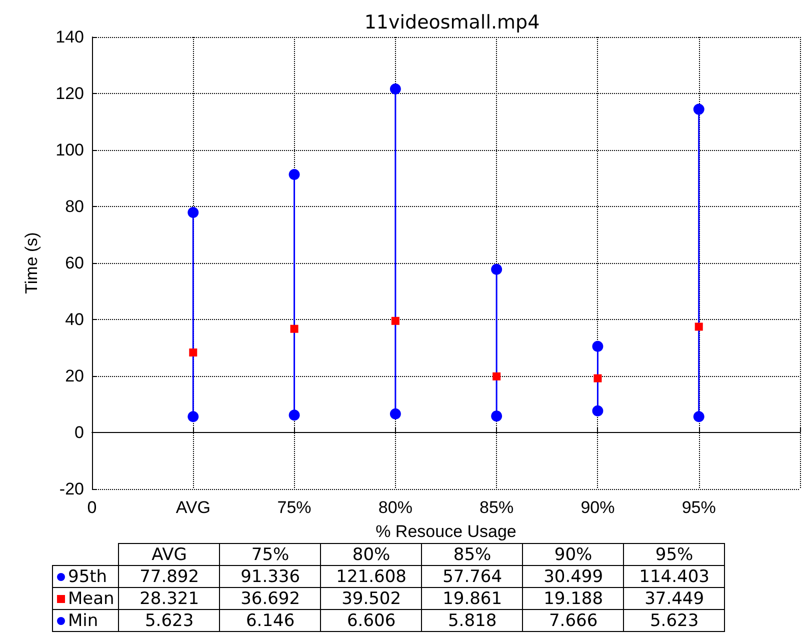 The width and height of the screenshot is (803, 635). I want to click on data-label: 30.499, so click(573, 577).